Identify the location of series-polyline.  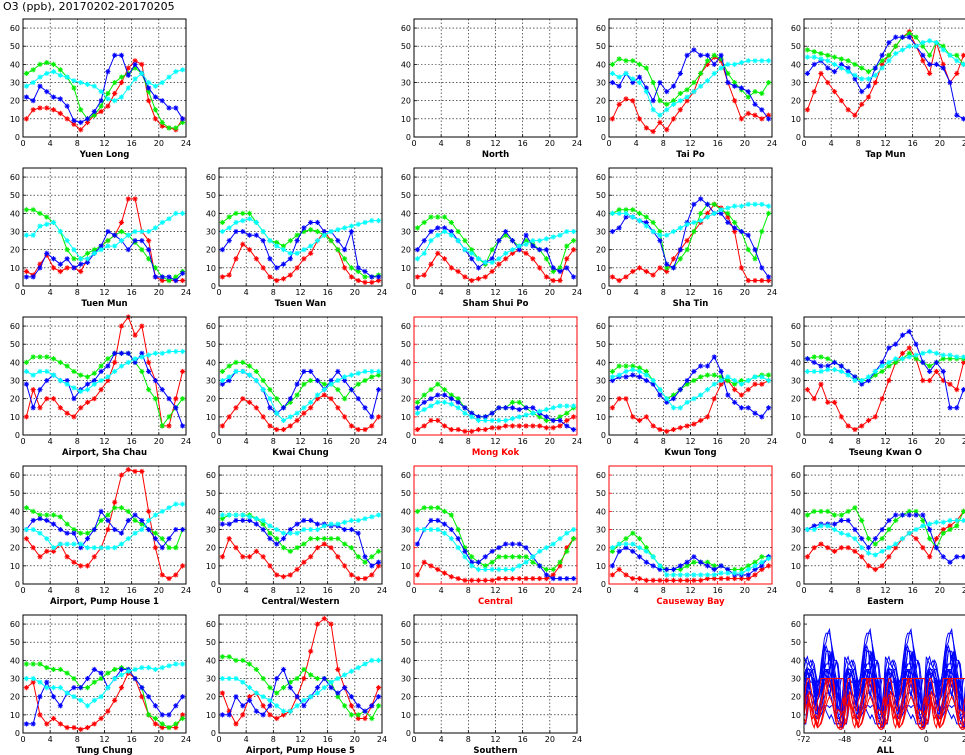
(495, 246).